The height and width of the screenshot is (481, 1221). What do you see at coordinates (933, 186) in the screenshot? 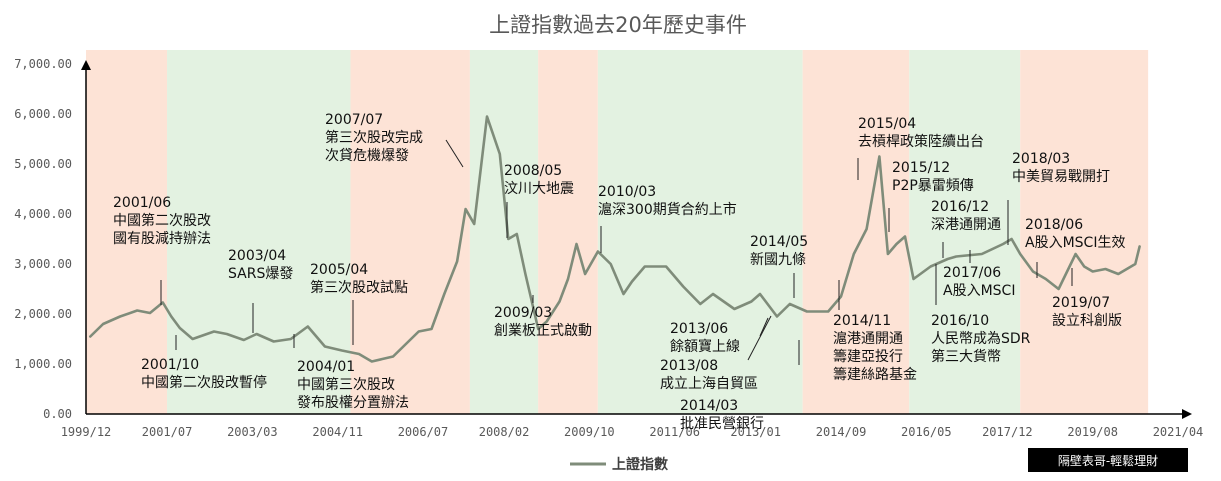
I see `annotation-text: P2P暴雷頻傳` at bounding box center [933, 186].